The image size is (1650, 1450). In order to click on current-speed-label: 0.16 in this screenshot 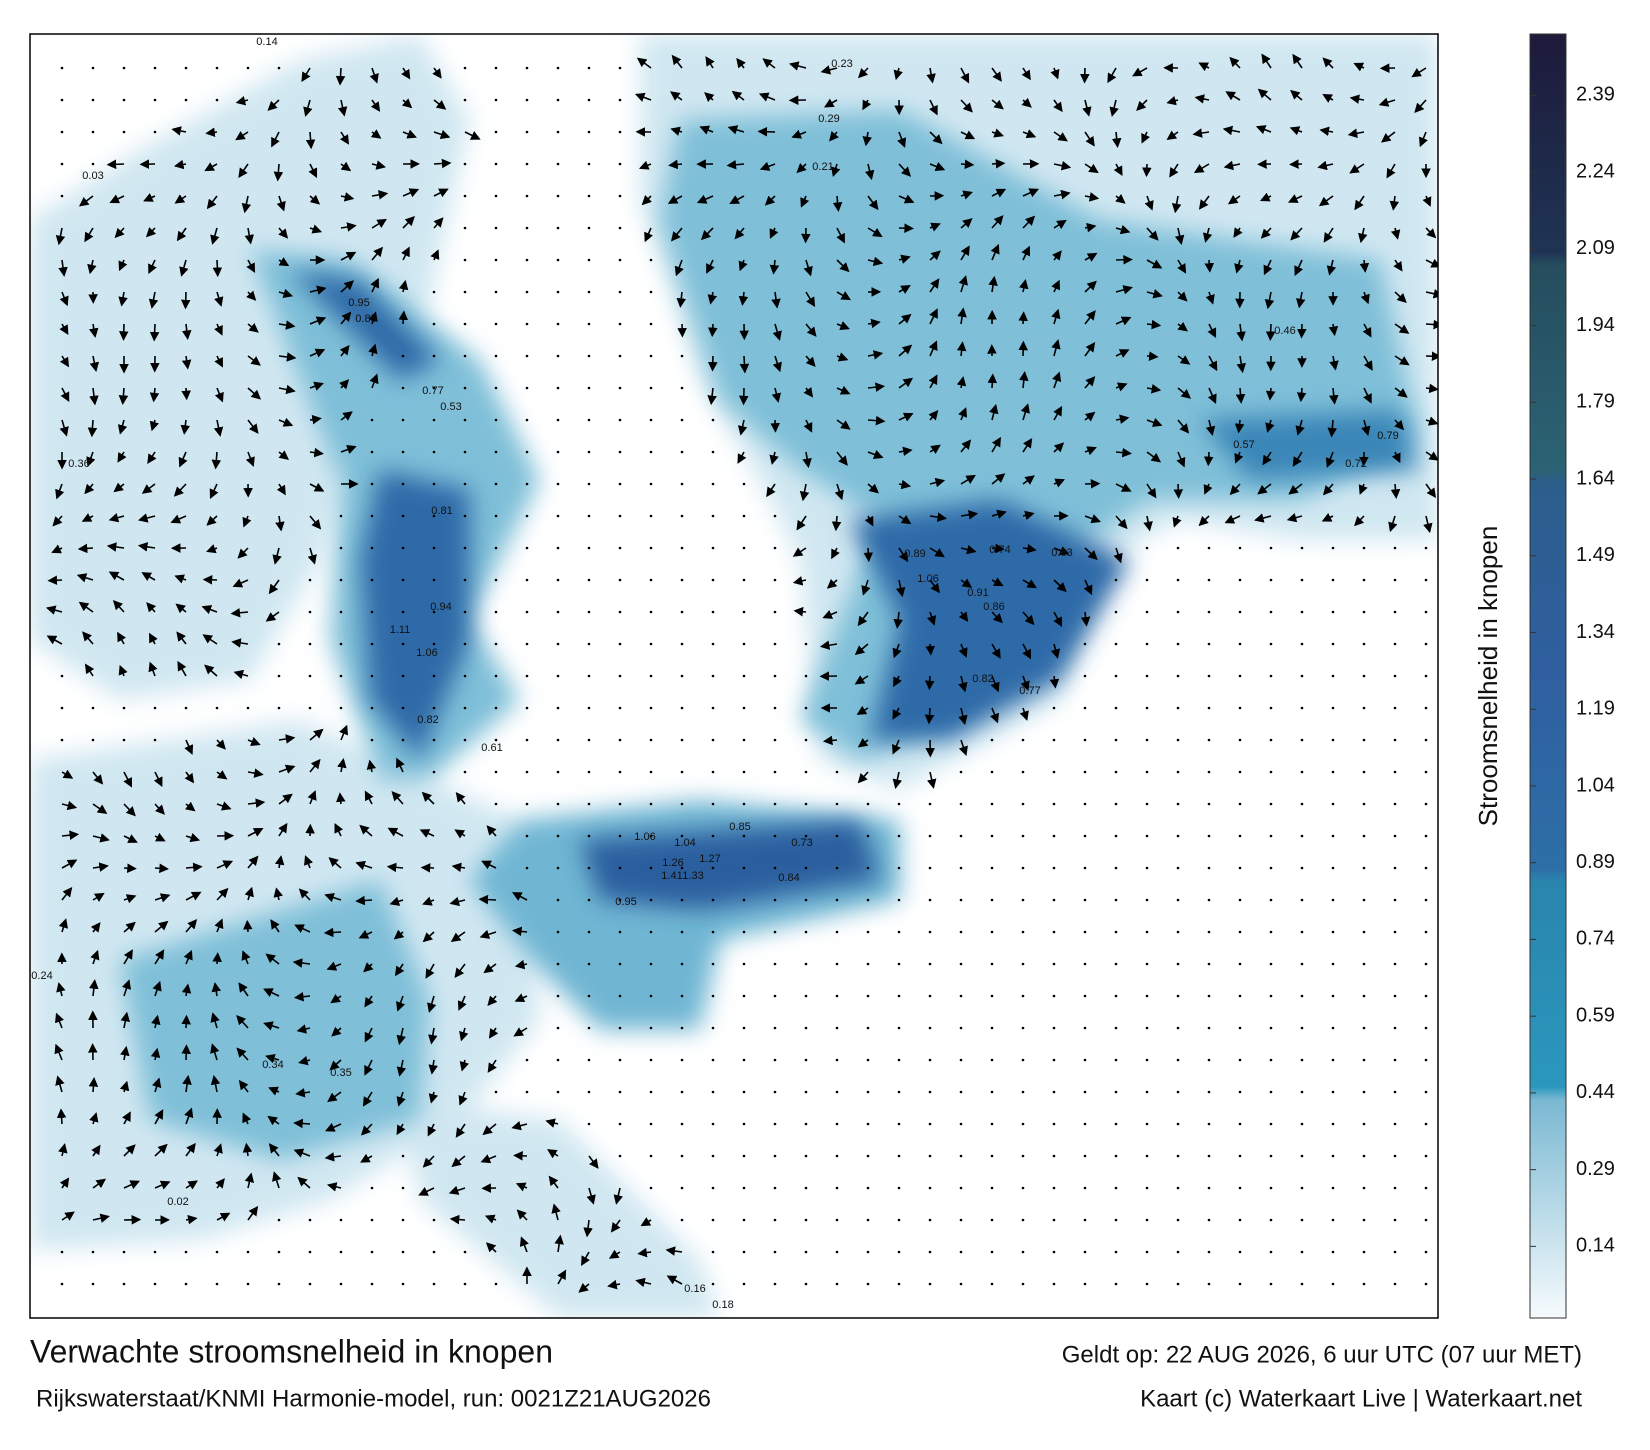, I will do `click(694, 1289)`.